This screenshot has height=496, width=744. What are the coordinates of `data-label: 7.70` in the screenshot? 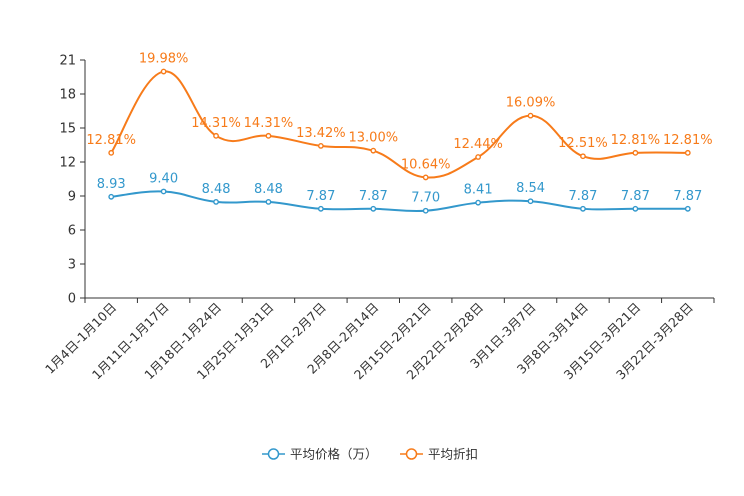 It's located at (425, 198).